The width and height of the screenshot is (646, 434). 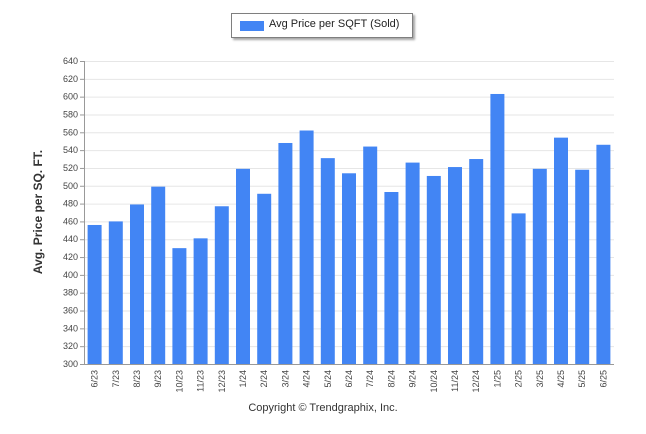 I want to click on x-tick-label: 12/24, so click(x=476, y=381).